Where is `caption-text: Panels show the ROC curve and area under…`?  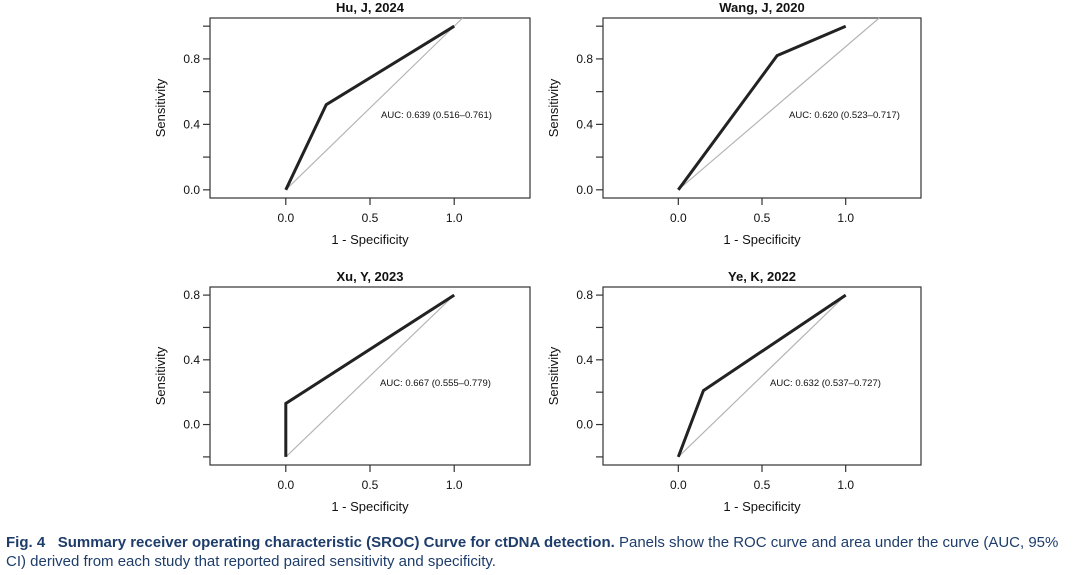
caption-text: Panels show the ROC curve and area under… is located at coordinates (532, 552).